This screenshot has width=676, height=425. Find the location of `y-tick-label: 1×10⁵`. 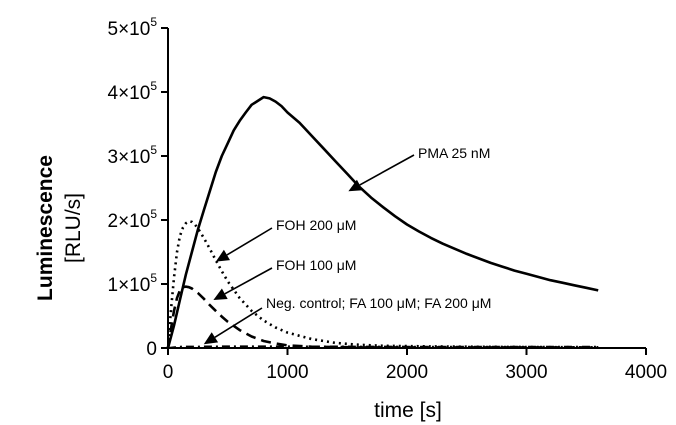

y-tick-label: 1×10⁵ is located at coordinates (133, 283).